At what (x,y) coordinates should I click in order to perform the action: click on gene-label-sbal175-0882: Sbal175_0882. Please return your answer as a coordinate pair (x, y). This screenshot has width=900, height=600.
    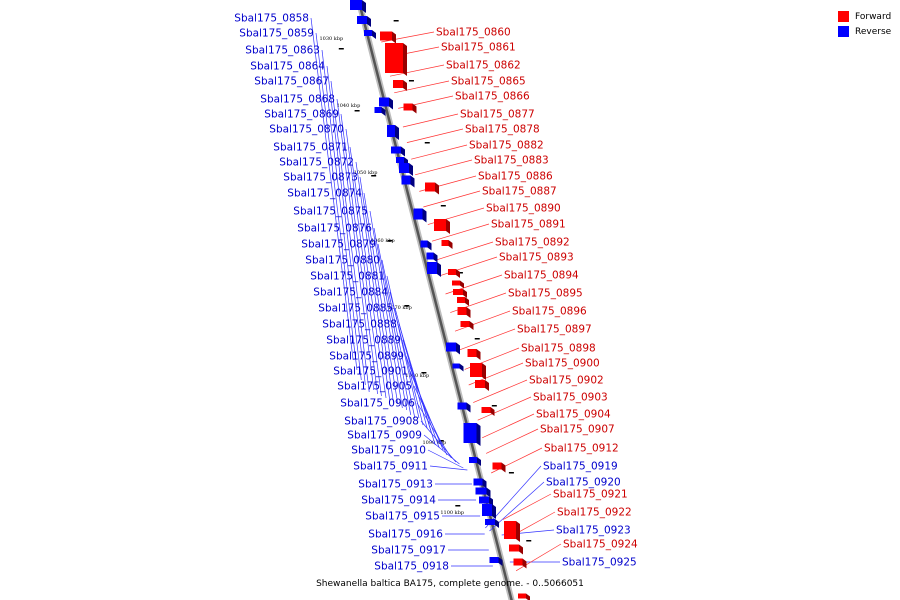
    Looking at the image, I should click on (506, 146).